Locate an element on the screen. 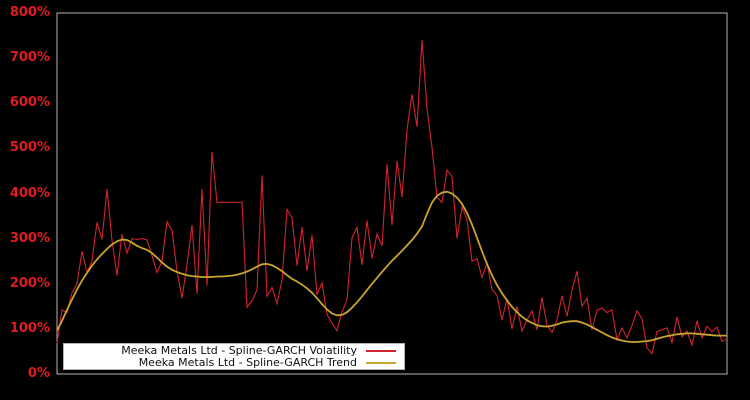  y-tick-label: 0% is located at coordinates (38, 373).